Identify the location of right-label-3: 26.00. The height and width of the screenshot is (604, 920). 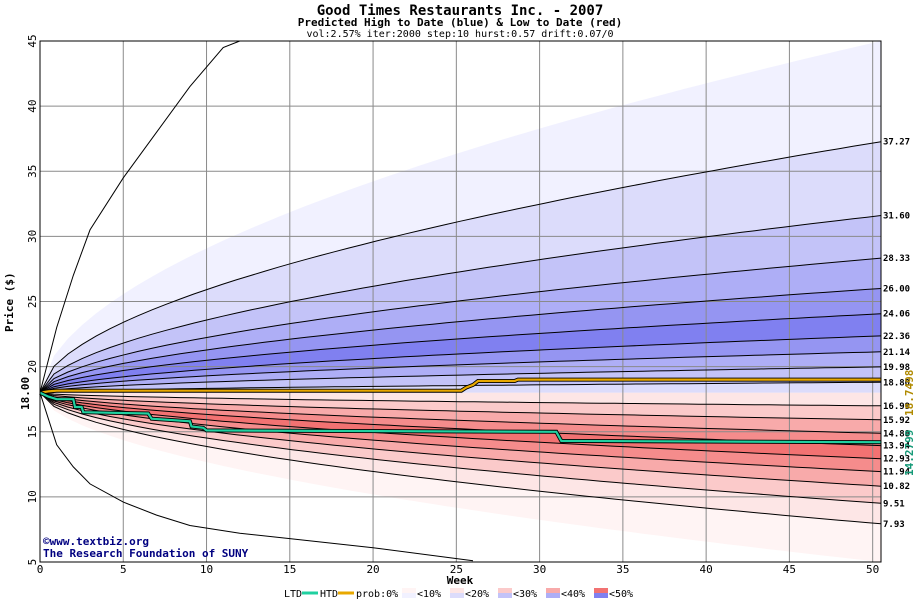
(896, 290).